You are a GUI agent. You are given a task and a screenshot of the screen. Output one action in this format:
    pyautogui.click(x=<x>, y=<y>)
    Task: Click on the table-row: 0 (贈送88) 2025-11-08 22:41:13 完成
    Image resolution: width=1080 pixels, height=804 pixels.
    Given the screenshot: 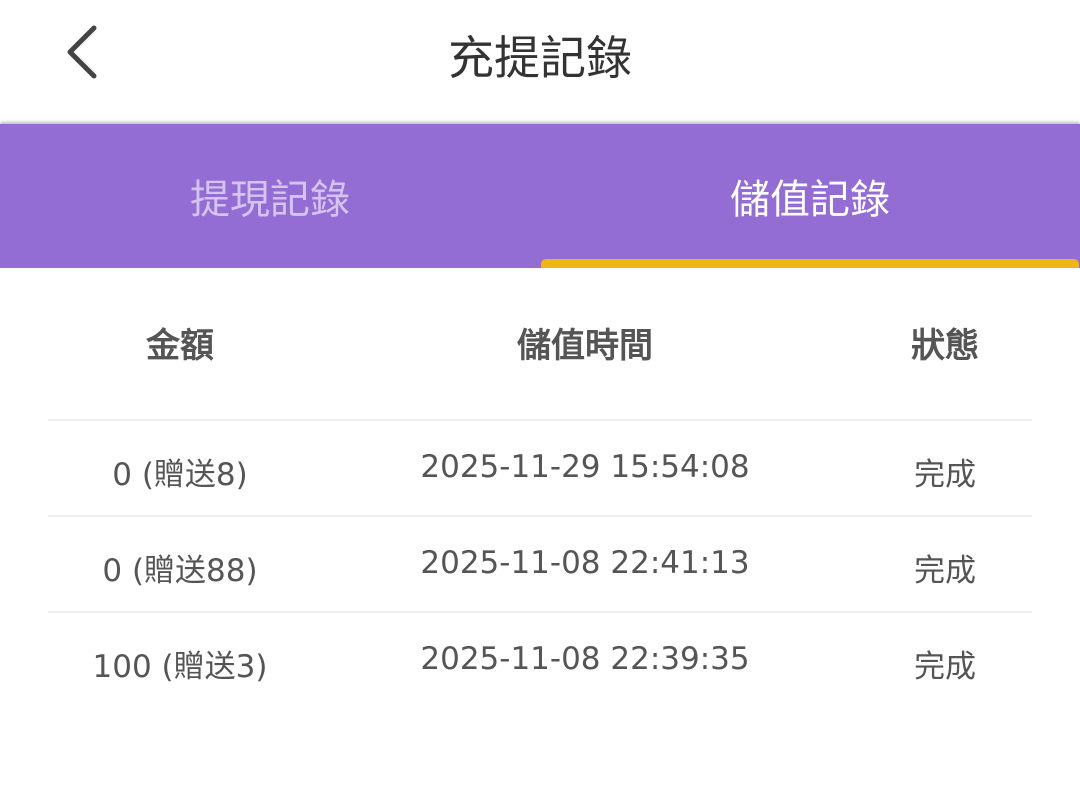 What is the action you would take?
    pyautogui.click(x=540, y=564)
    